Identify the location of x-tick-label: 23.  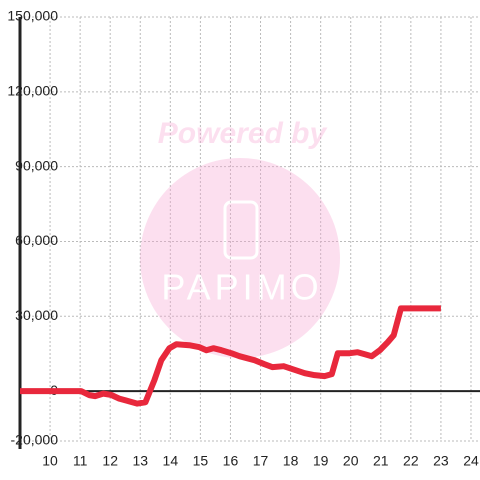
(441, 461).